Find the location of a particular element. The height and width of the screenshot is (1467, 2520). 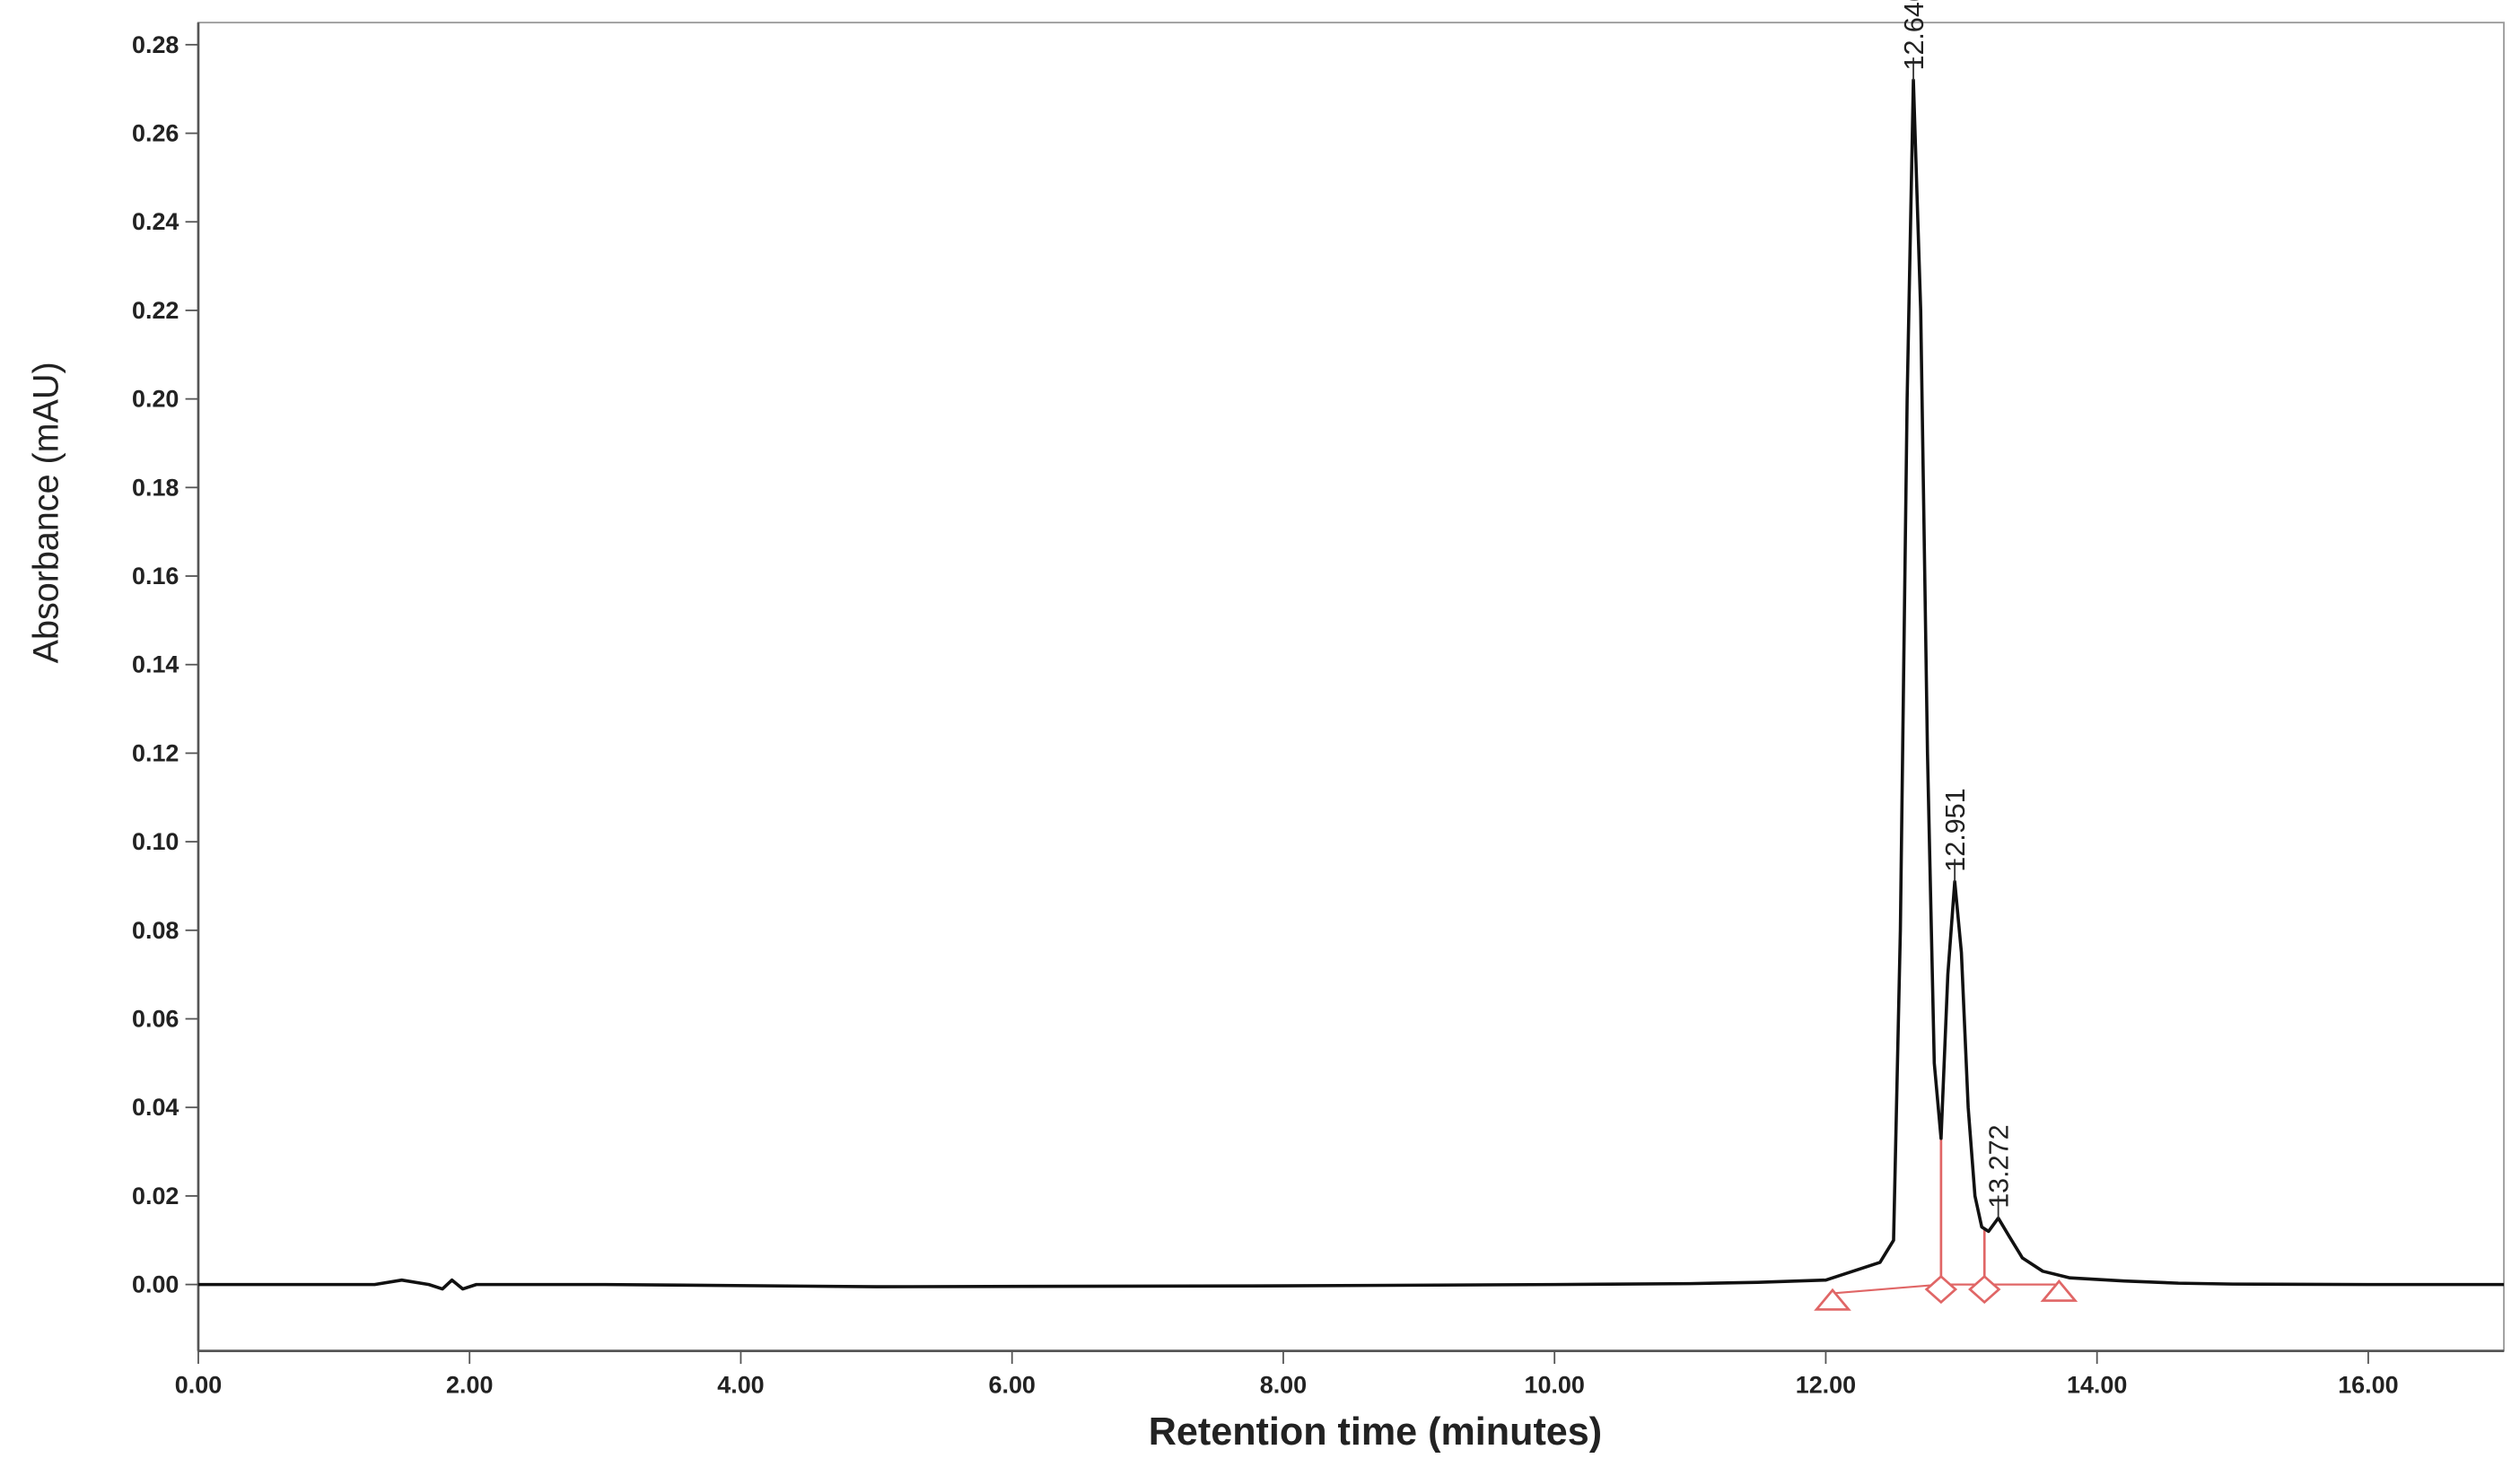

x-tick-label: 0.00 is located at coordinates (198, 1384).